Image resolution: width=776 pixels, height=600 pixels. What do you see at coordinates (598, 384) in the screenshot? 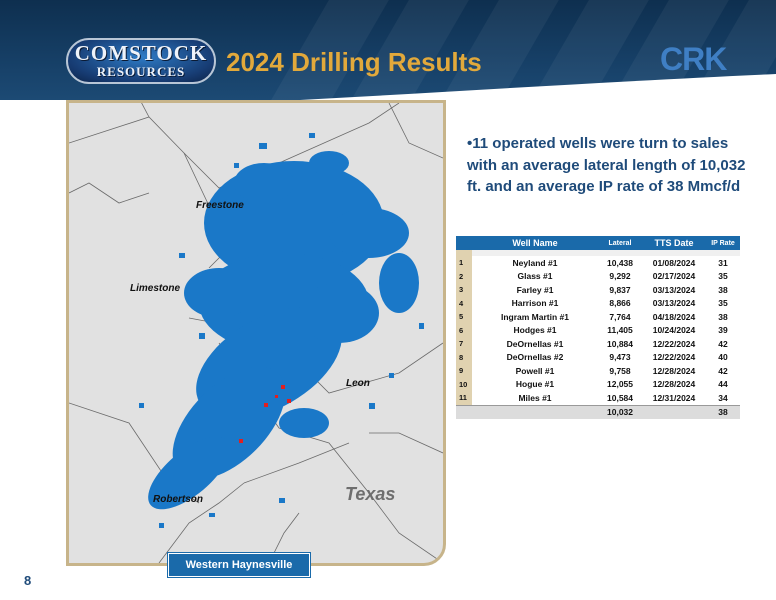
I see `table-row: 10 Hogue #1 12,055 12/28/2024 44` at bounding box center [598, 384].